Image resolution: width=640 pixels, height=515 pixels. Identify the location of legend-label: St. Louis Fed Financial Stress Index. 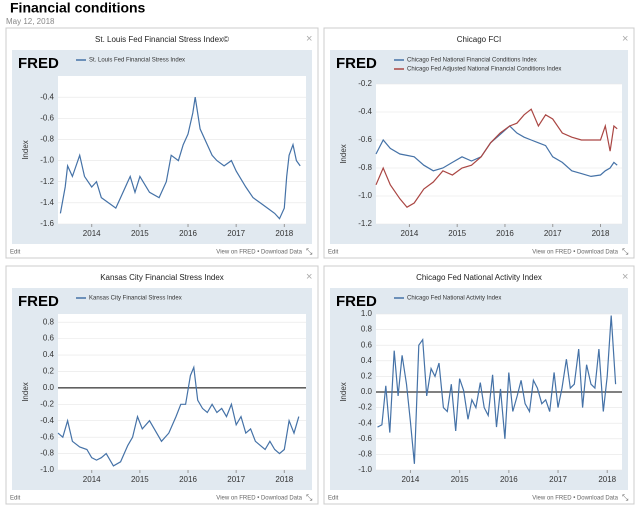
(137, 61).